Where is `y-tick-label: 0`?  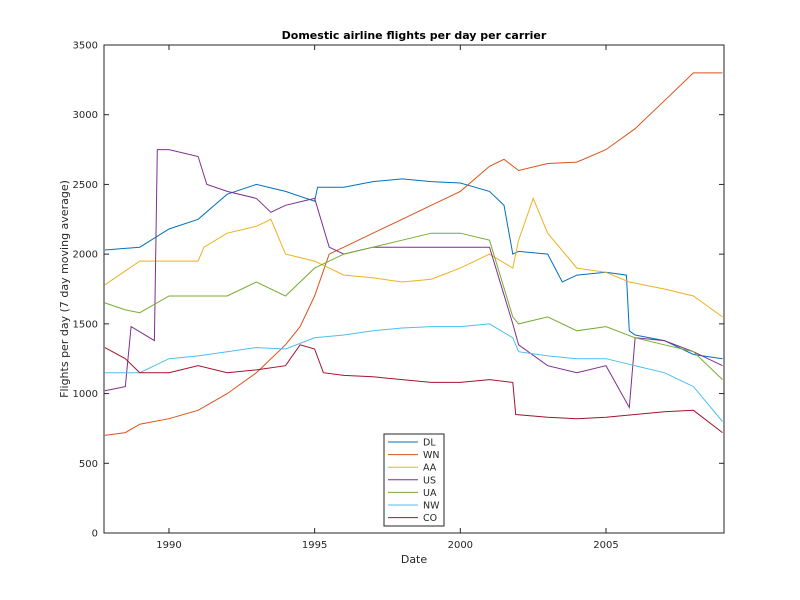
y-tick-label: 0 is located at coordinates (95, 534).